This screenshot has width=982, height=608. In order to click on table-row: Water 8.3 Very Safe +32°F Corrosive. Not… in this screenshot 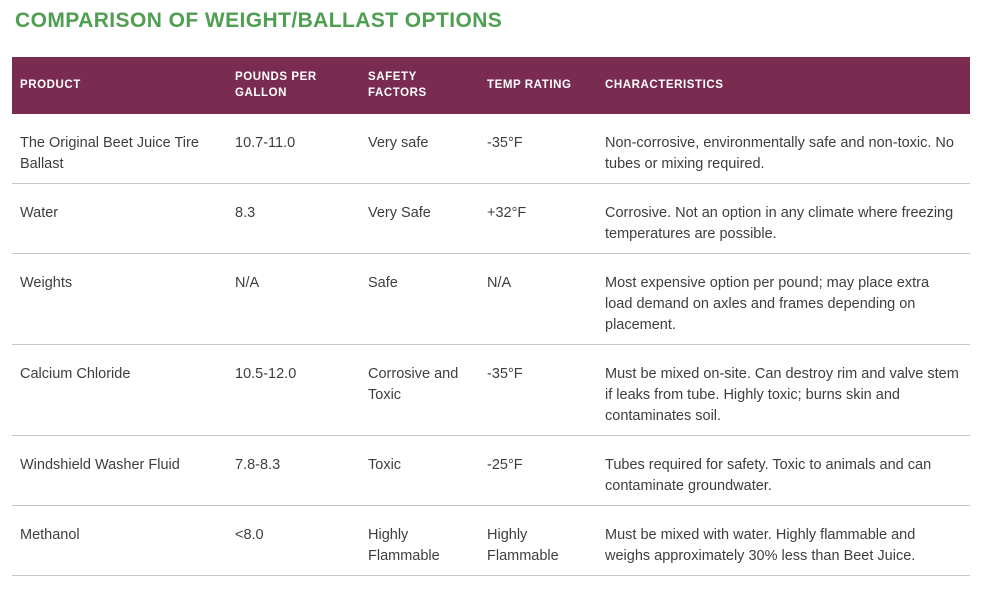, I will do `click(491, 219)`.